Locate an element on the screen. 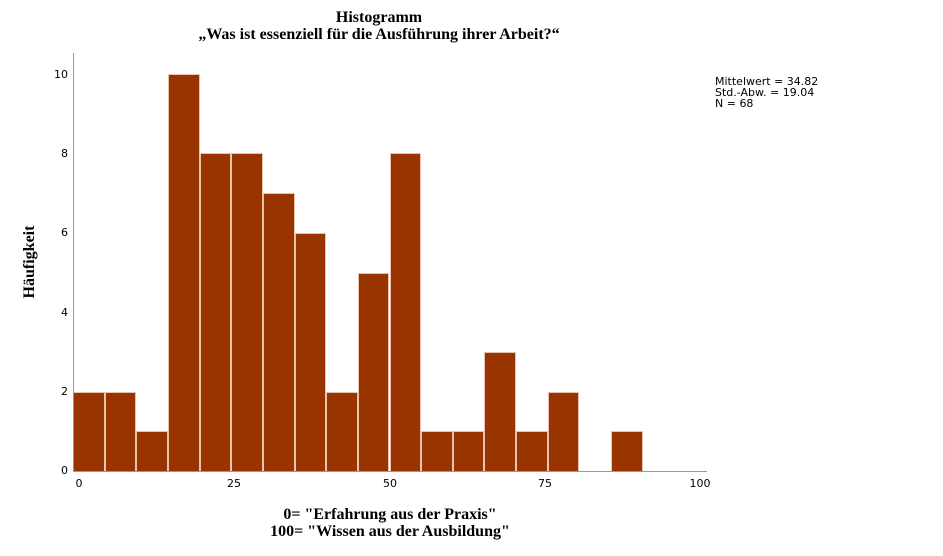  stat-n: N = 68 is located at coordinates (734, 103).